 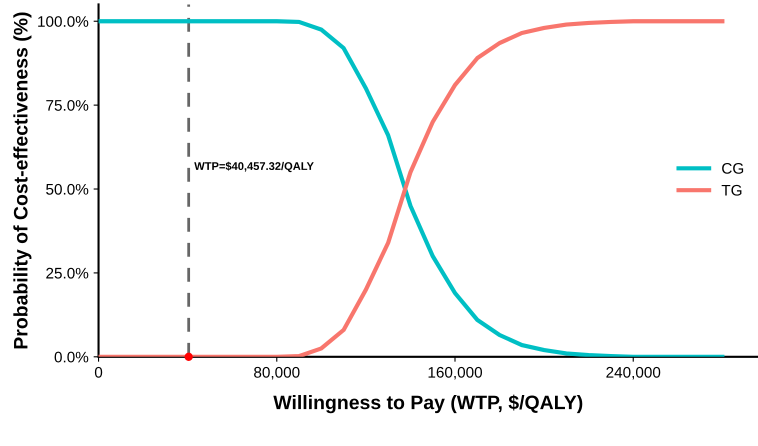 I want to click on y-tick-label: 75.0%, so click(x=67, y=105).